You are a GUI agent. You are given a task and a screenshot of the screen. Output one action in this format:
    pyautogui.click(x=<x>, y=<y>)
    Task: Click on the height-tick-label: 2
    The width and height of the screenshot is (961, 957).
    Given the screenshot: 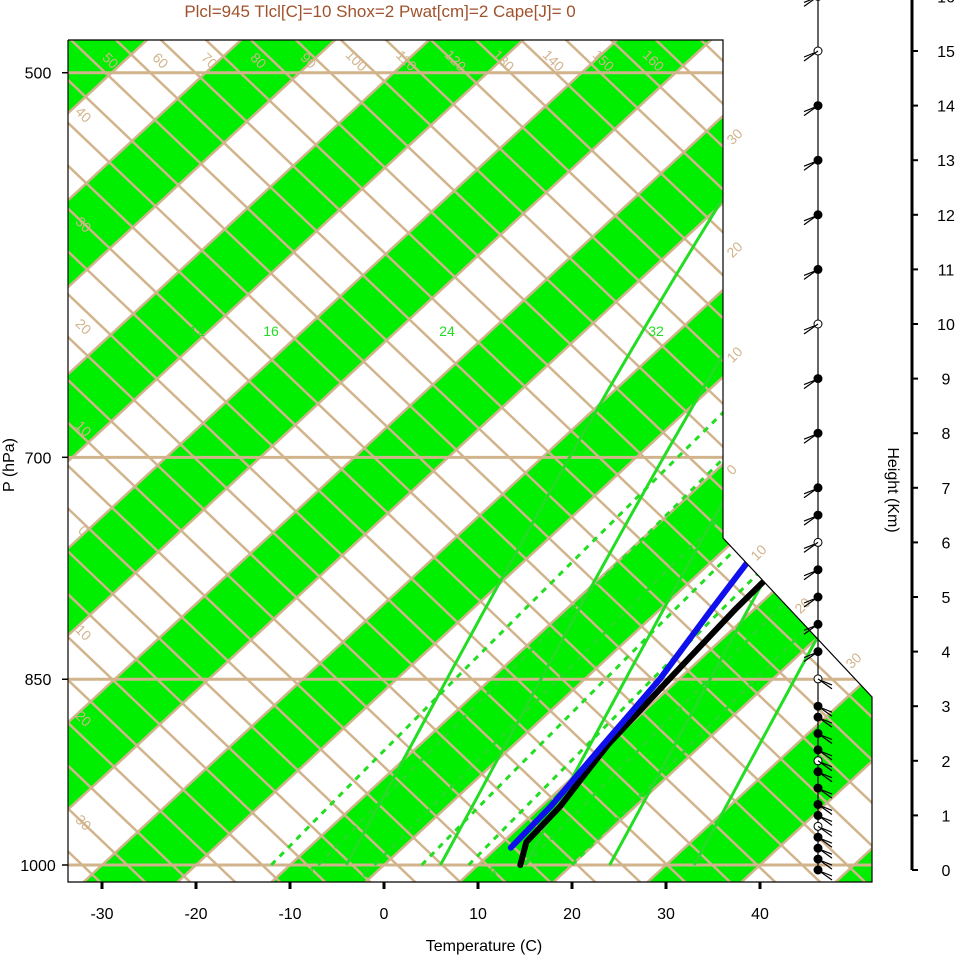 What is the action you would take?
    pyautogui.click(x=946, y=762)
    